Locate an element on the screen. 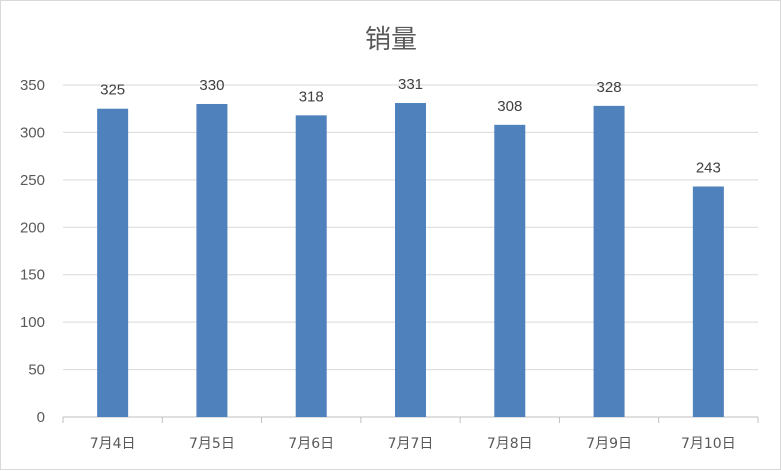 Image resolution: width=781 pixels, height=471 pixels. x-category-label: 7月8日 is located at coordinates (510, 444).